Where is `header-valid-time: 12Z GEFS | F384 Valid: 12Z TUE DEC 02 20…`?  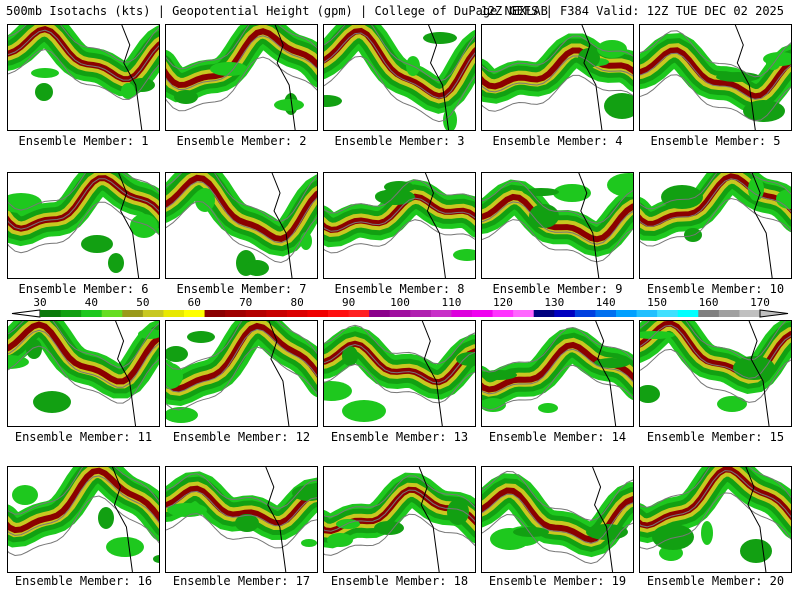 header-valid-time: 12Z GEFS | F384 Valid: 12Z TUE DEC 02 20… is located at coordinates (632, 11).